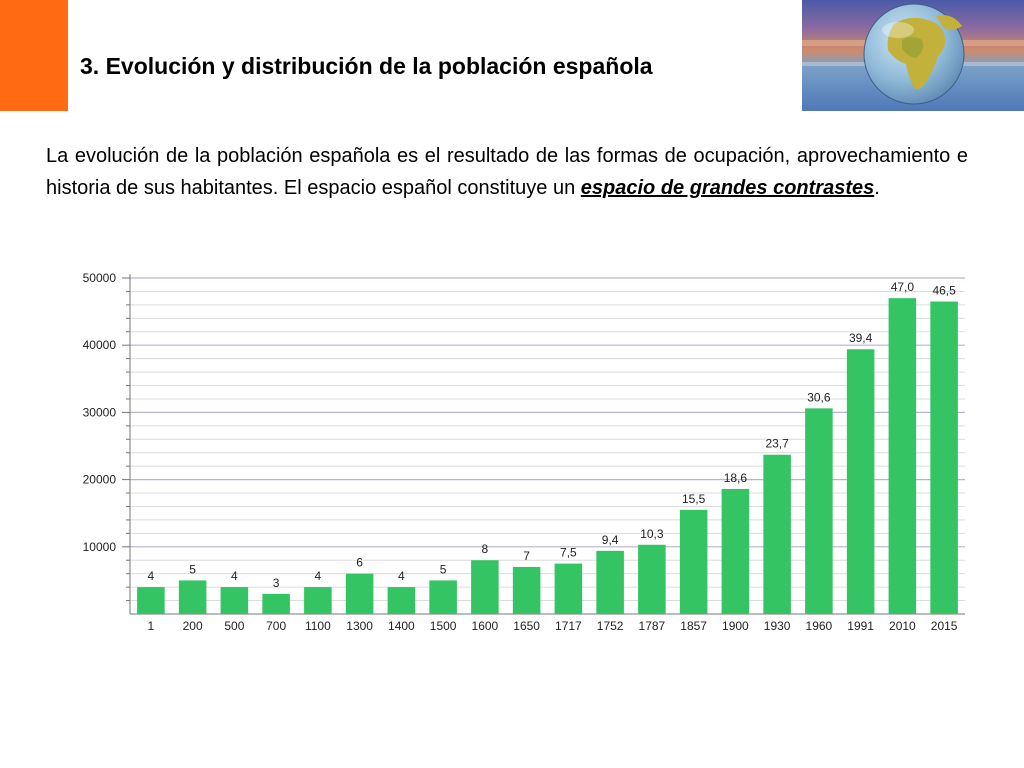  What do you see at coordinates (735, 551) in the screenshot?
I see `bar-1900` at bounding box center [735, 551].